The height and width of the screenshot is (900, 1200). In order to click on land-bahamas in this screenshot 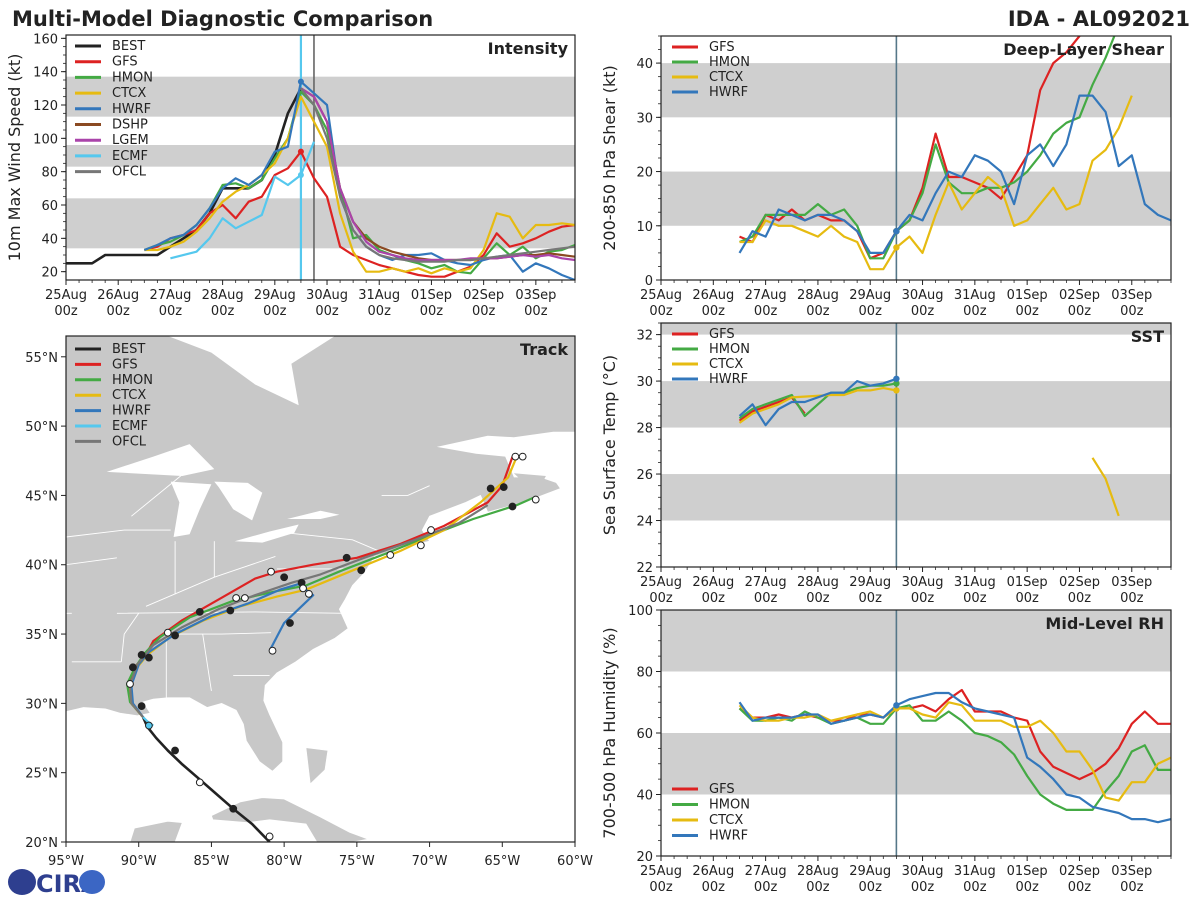, I will do `click(317, 766)`.